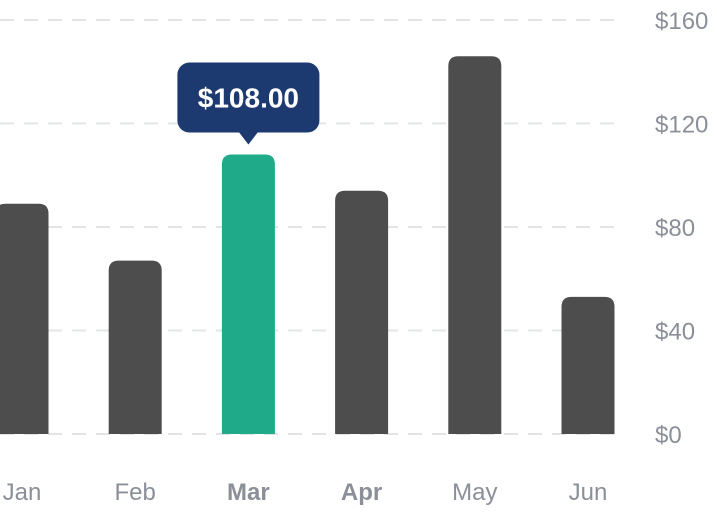 The width and height of the screenshot is (717, 512). I want to click on y-tick-label: $120, so click(681, 125).